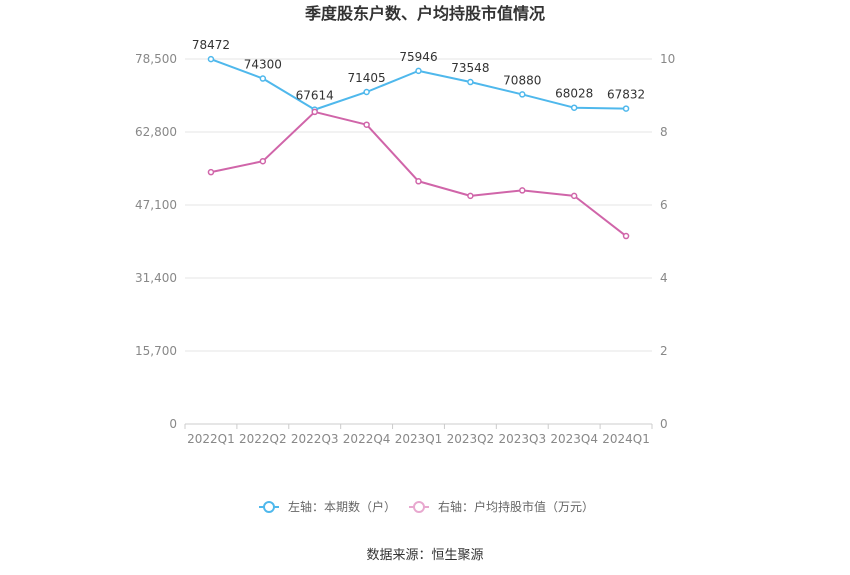 The width and height of the screenshot is (850, 575). I want to click on right-tick-label: 0, so click(664, 424).